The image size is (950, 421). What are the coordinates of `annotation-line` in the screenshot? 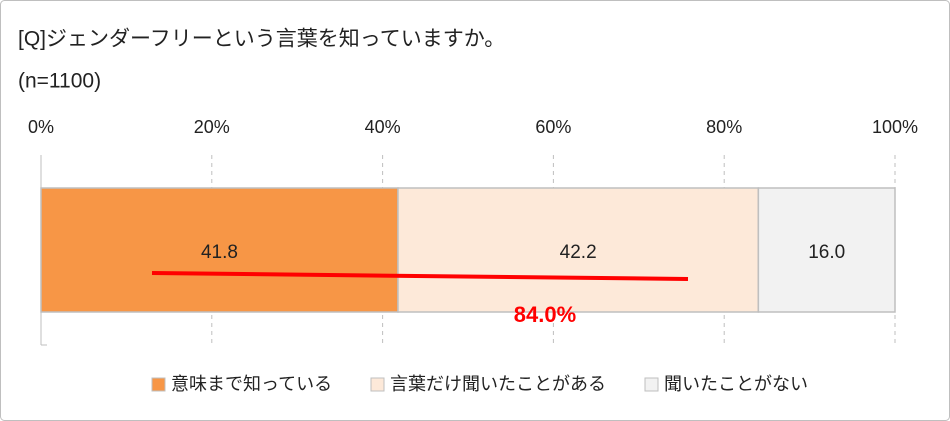 It's located at (420, 276).